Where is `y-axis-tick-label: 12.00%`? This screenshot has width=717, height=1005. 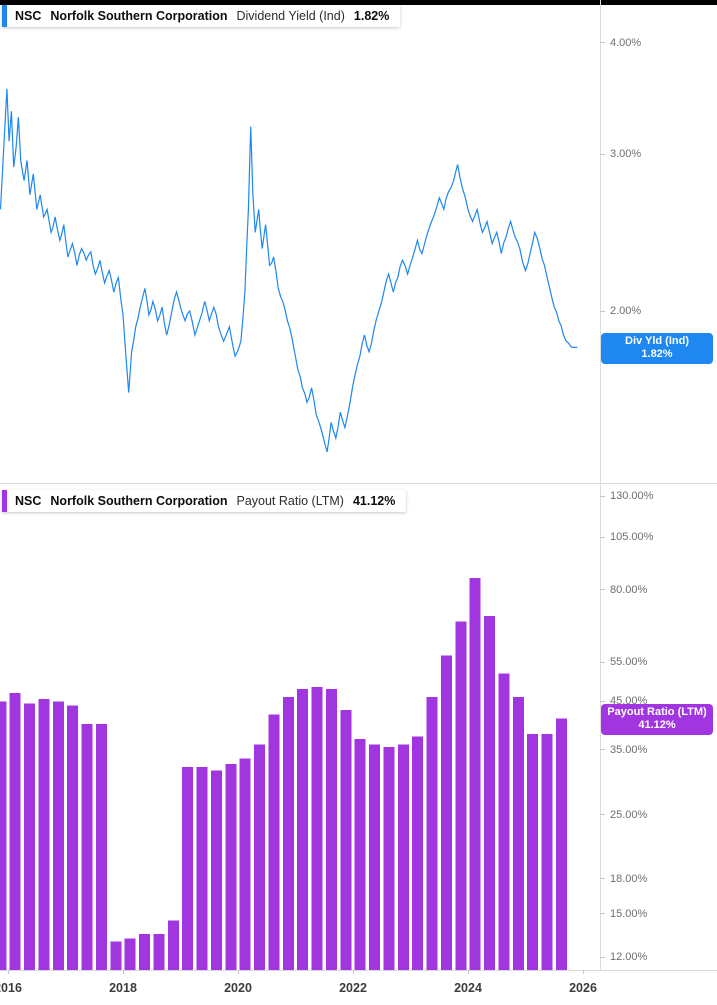
y-axis-tick-label: 12.00% is located at coordinates (658, 957).